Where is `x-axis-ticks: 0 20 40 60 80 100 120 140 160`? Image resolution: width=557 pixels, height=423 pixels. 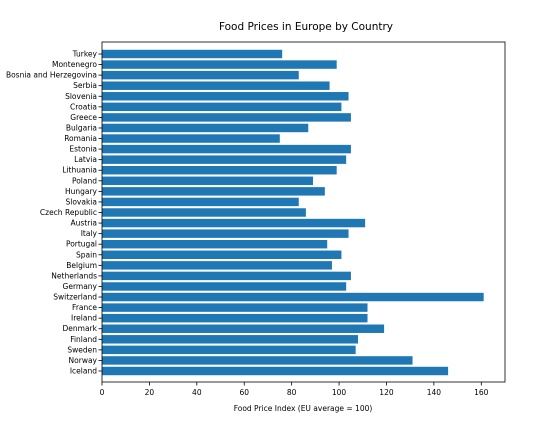 x-axis-ticks: 0 20 40 60 80 100 120 140 160 is located at coordinates (294, 389).